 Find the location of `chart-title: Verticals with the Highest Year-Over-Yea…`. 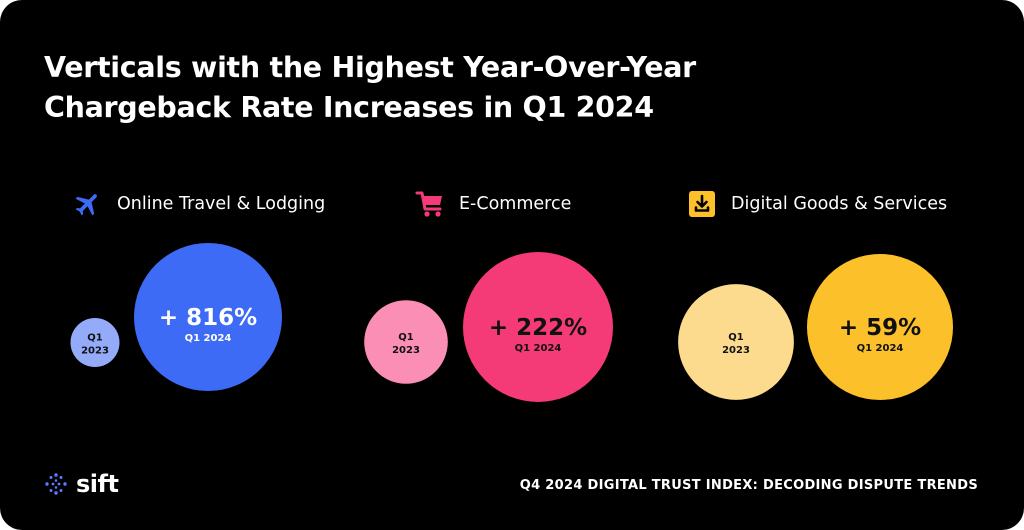

chart-title: Verticals with the Highest Year-Over-Yea… is located at coordinates (424, 88).